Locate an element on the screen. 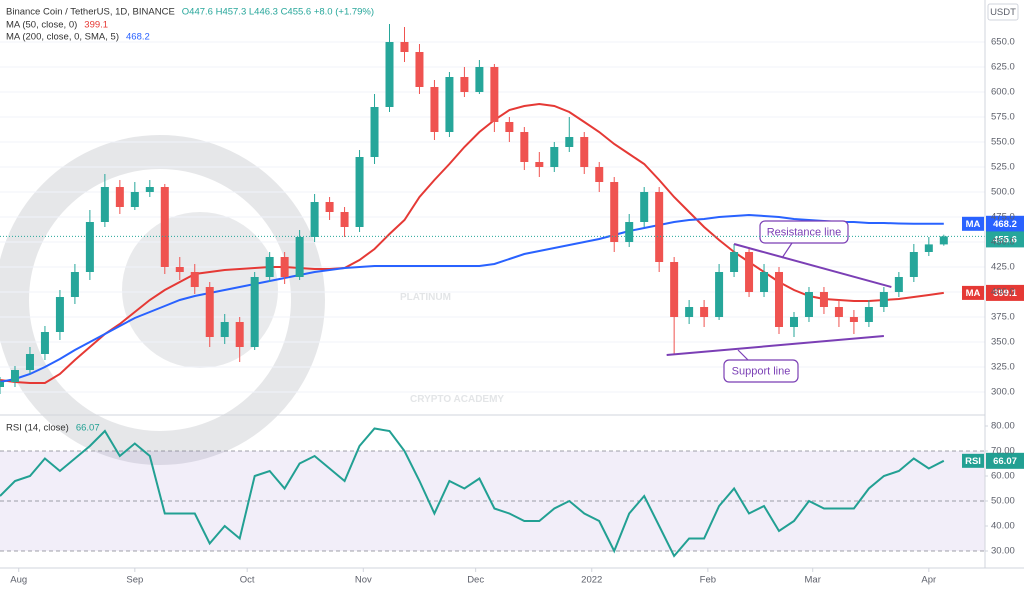 The image size is (1024, 594). y-tick-label: 30.00 is located at coordinates (1003, 551).